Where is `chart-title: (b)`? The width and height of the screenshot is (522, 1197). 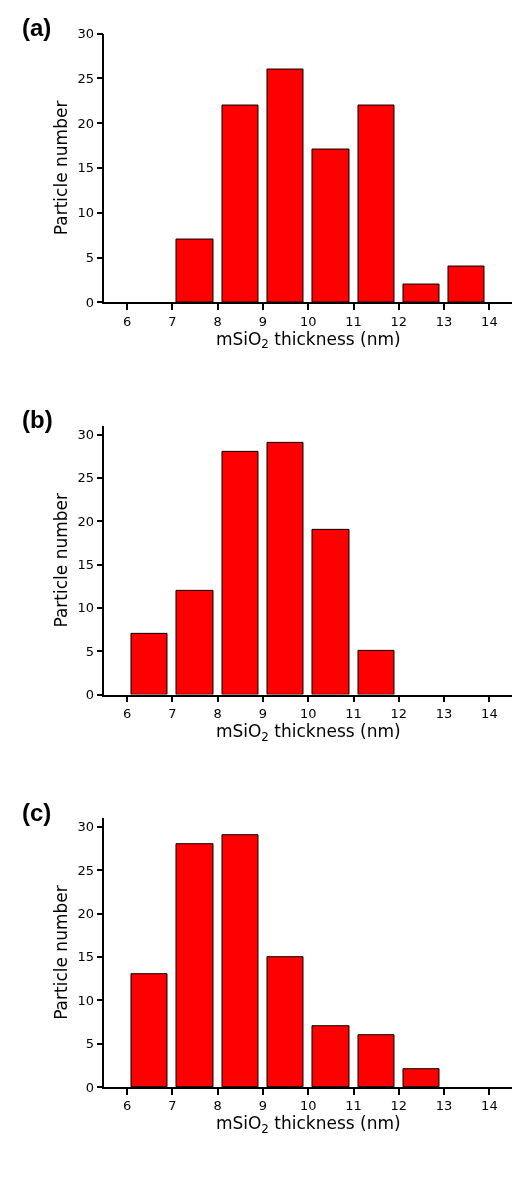
chart-title: (b) is located at coordinates (37, 419).